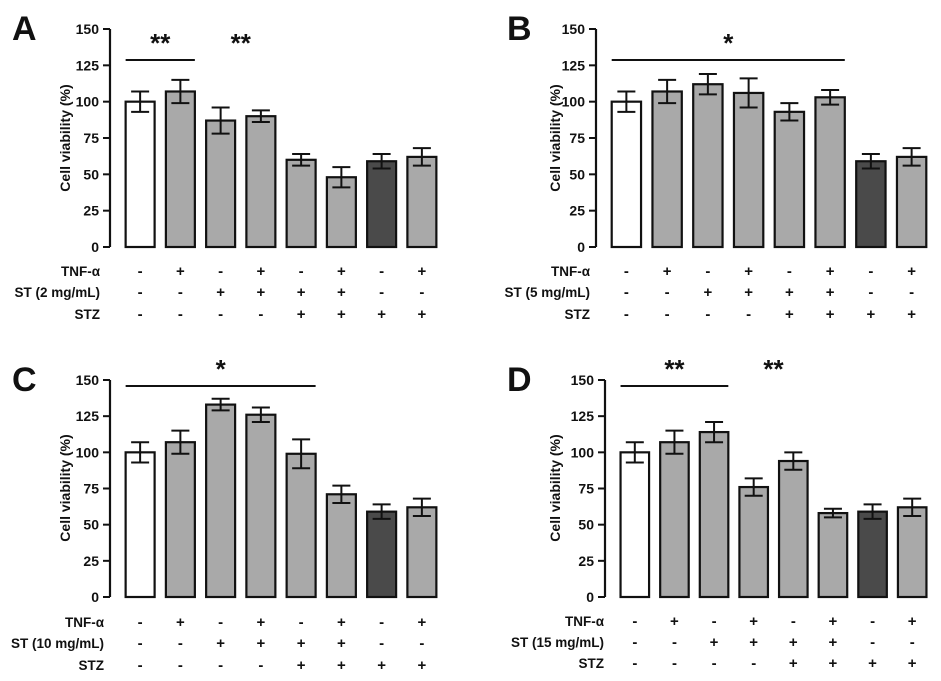 The width and height of the screenshot is (941, 681). What do you see at coordinates (24, 380) in the screenshot?
I see `panel-letter: C` at bounding box center [24, 380].